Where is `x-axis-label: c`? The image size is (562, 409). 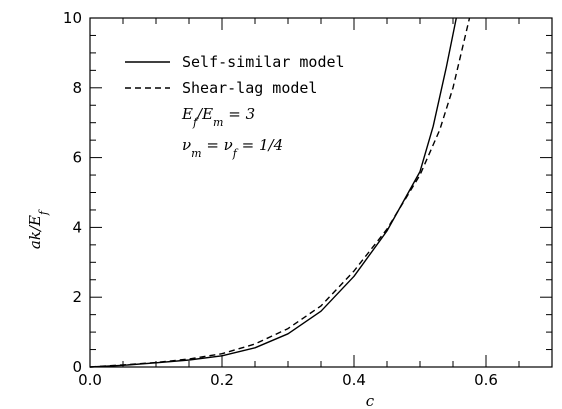
x-axis-label: c is located at coordinates (370, 400).